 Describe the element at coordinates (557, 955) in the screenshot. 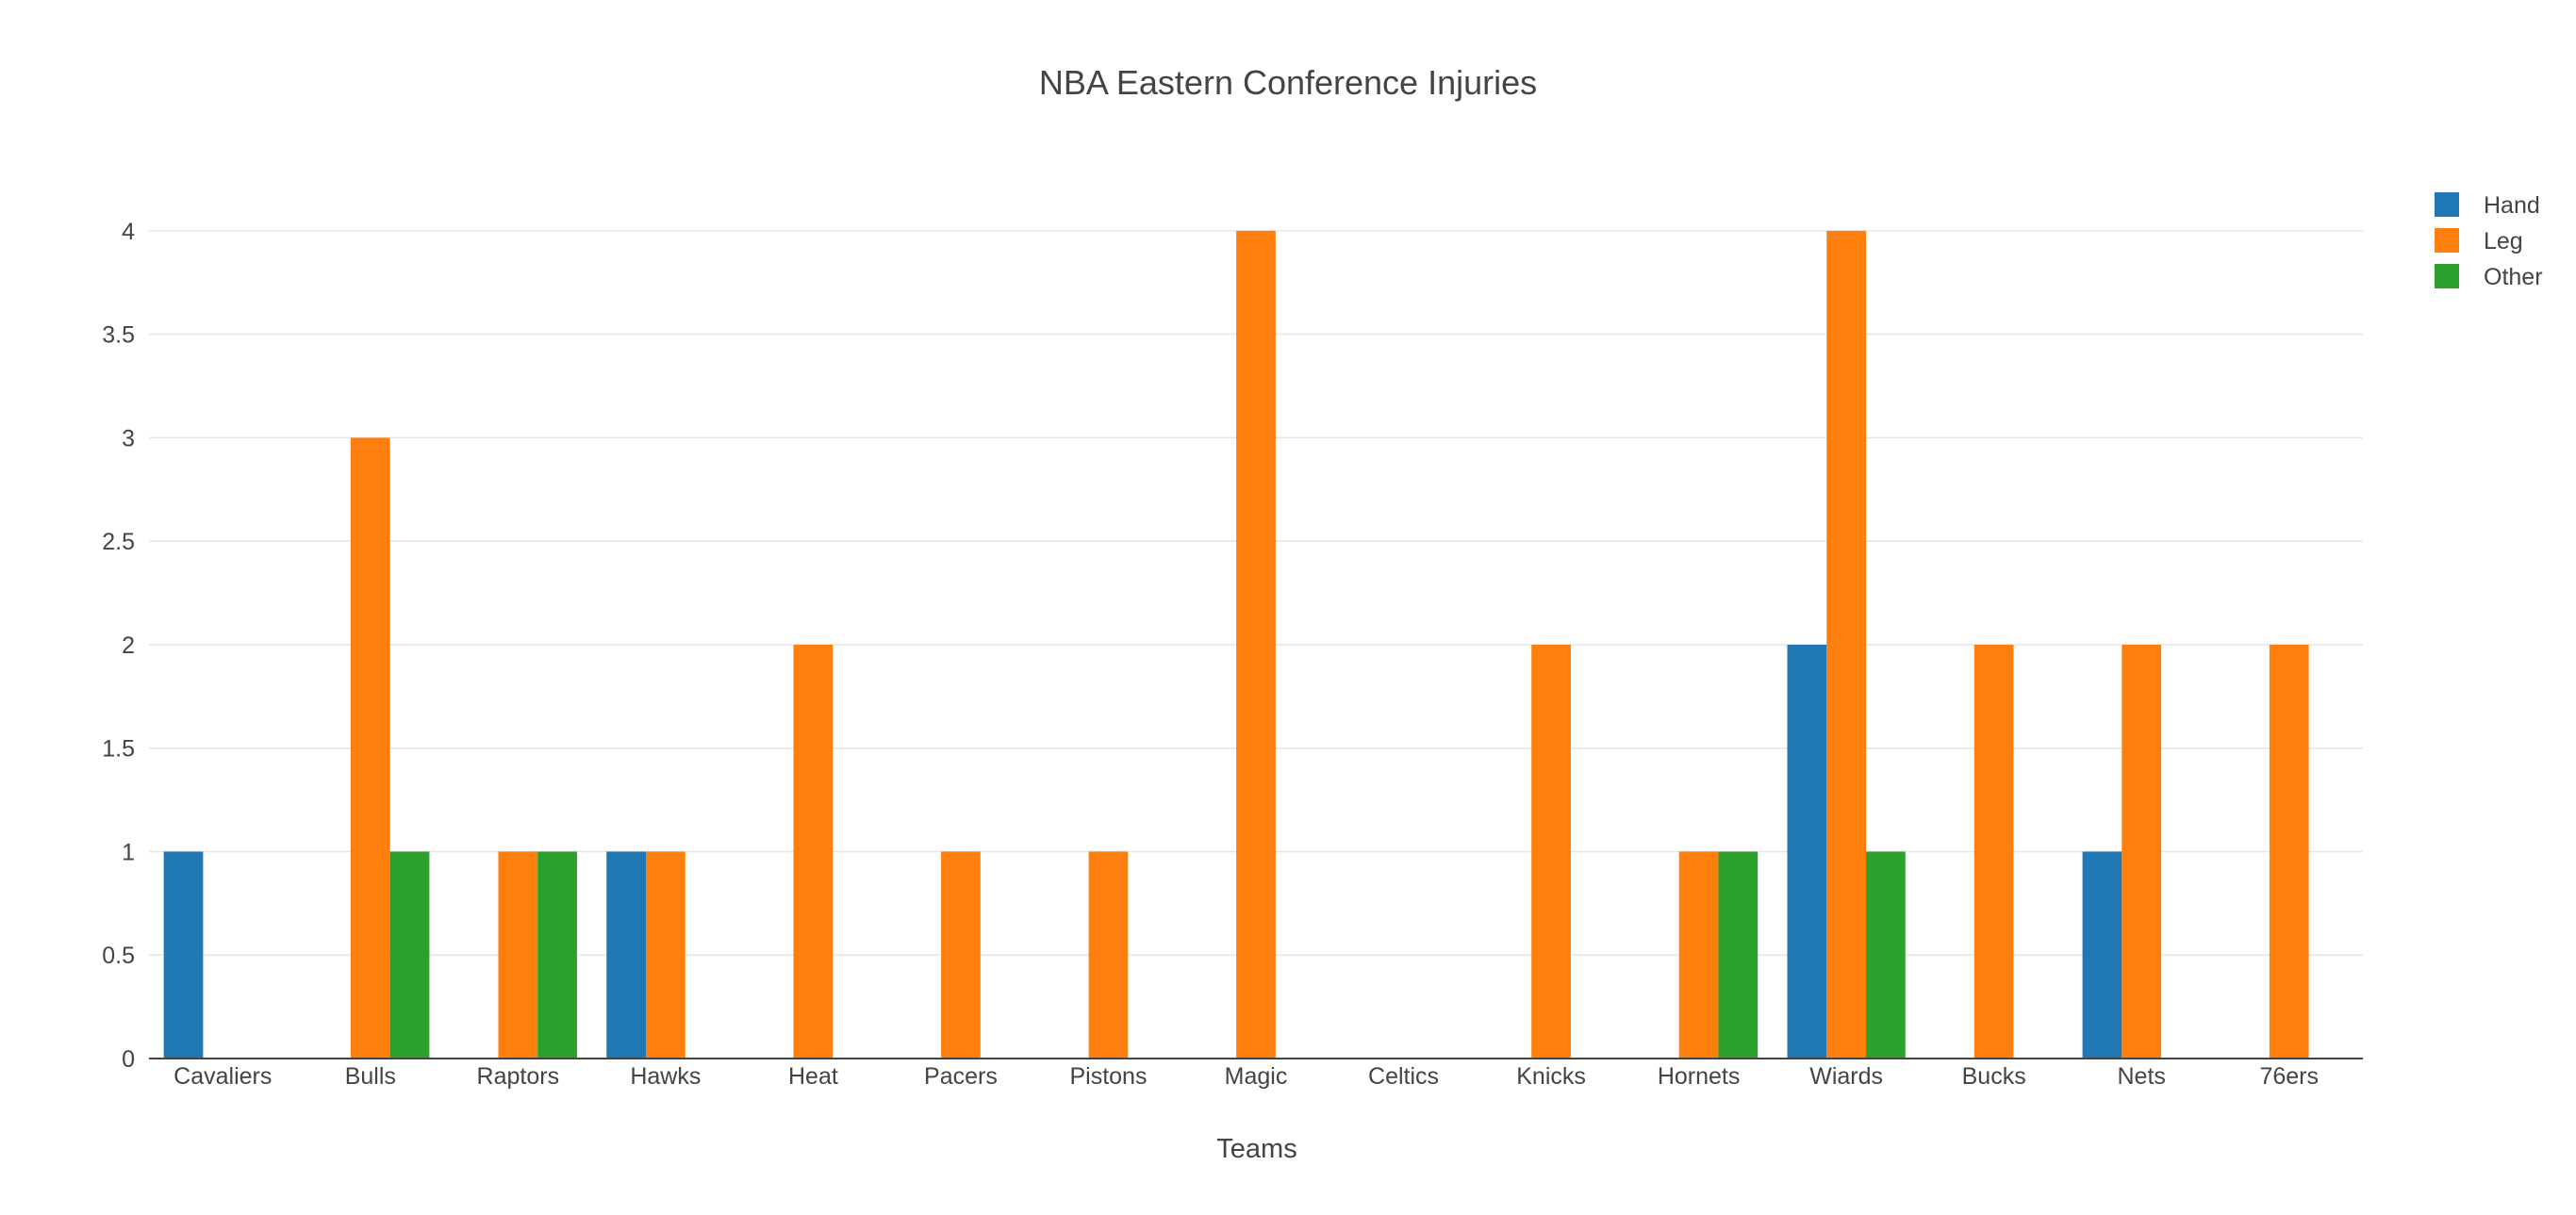

I see `bar-other-raptors` at that location.